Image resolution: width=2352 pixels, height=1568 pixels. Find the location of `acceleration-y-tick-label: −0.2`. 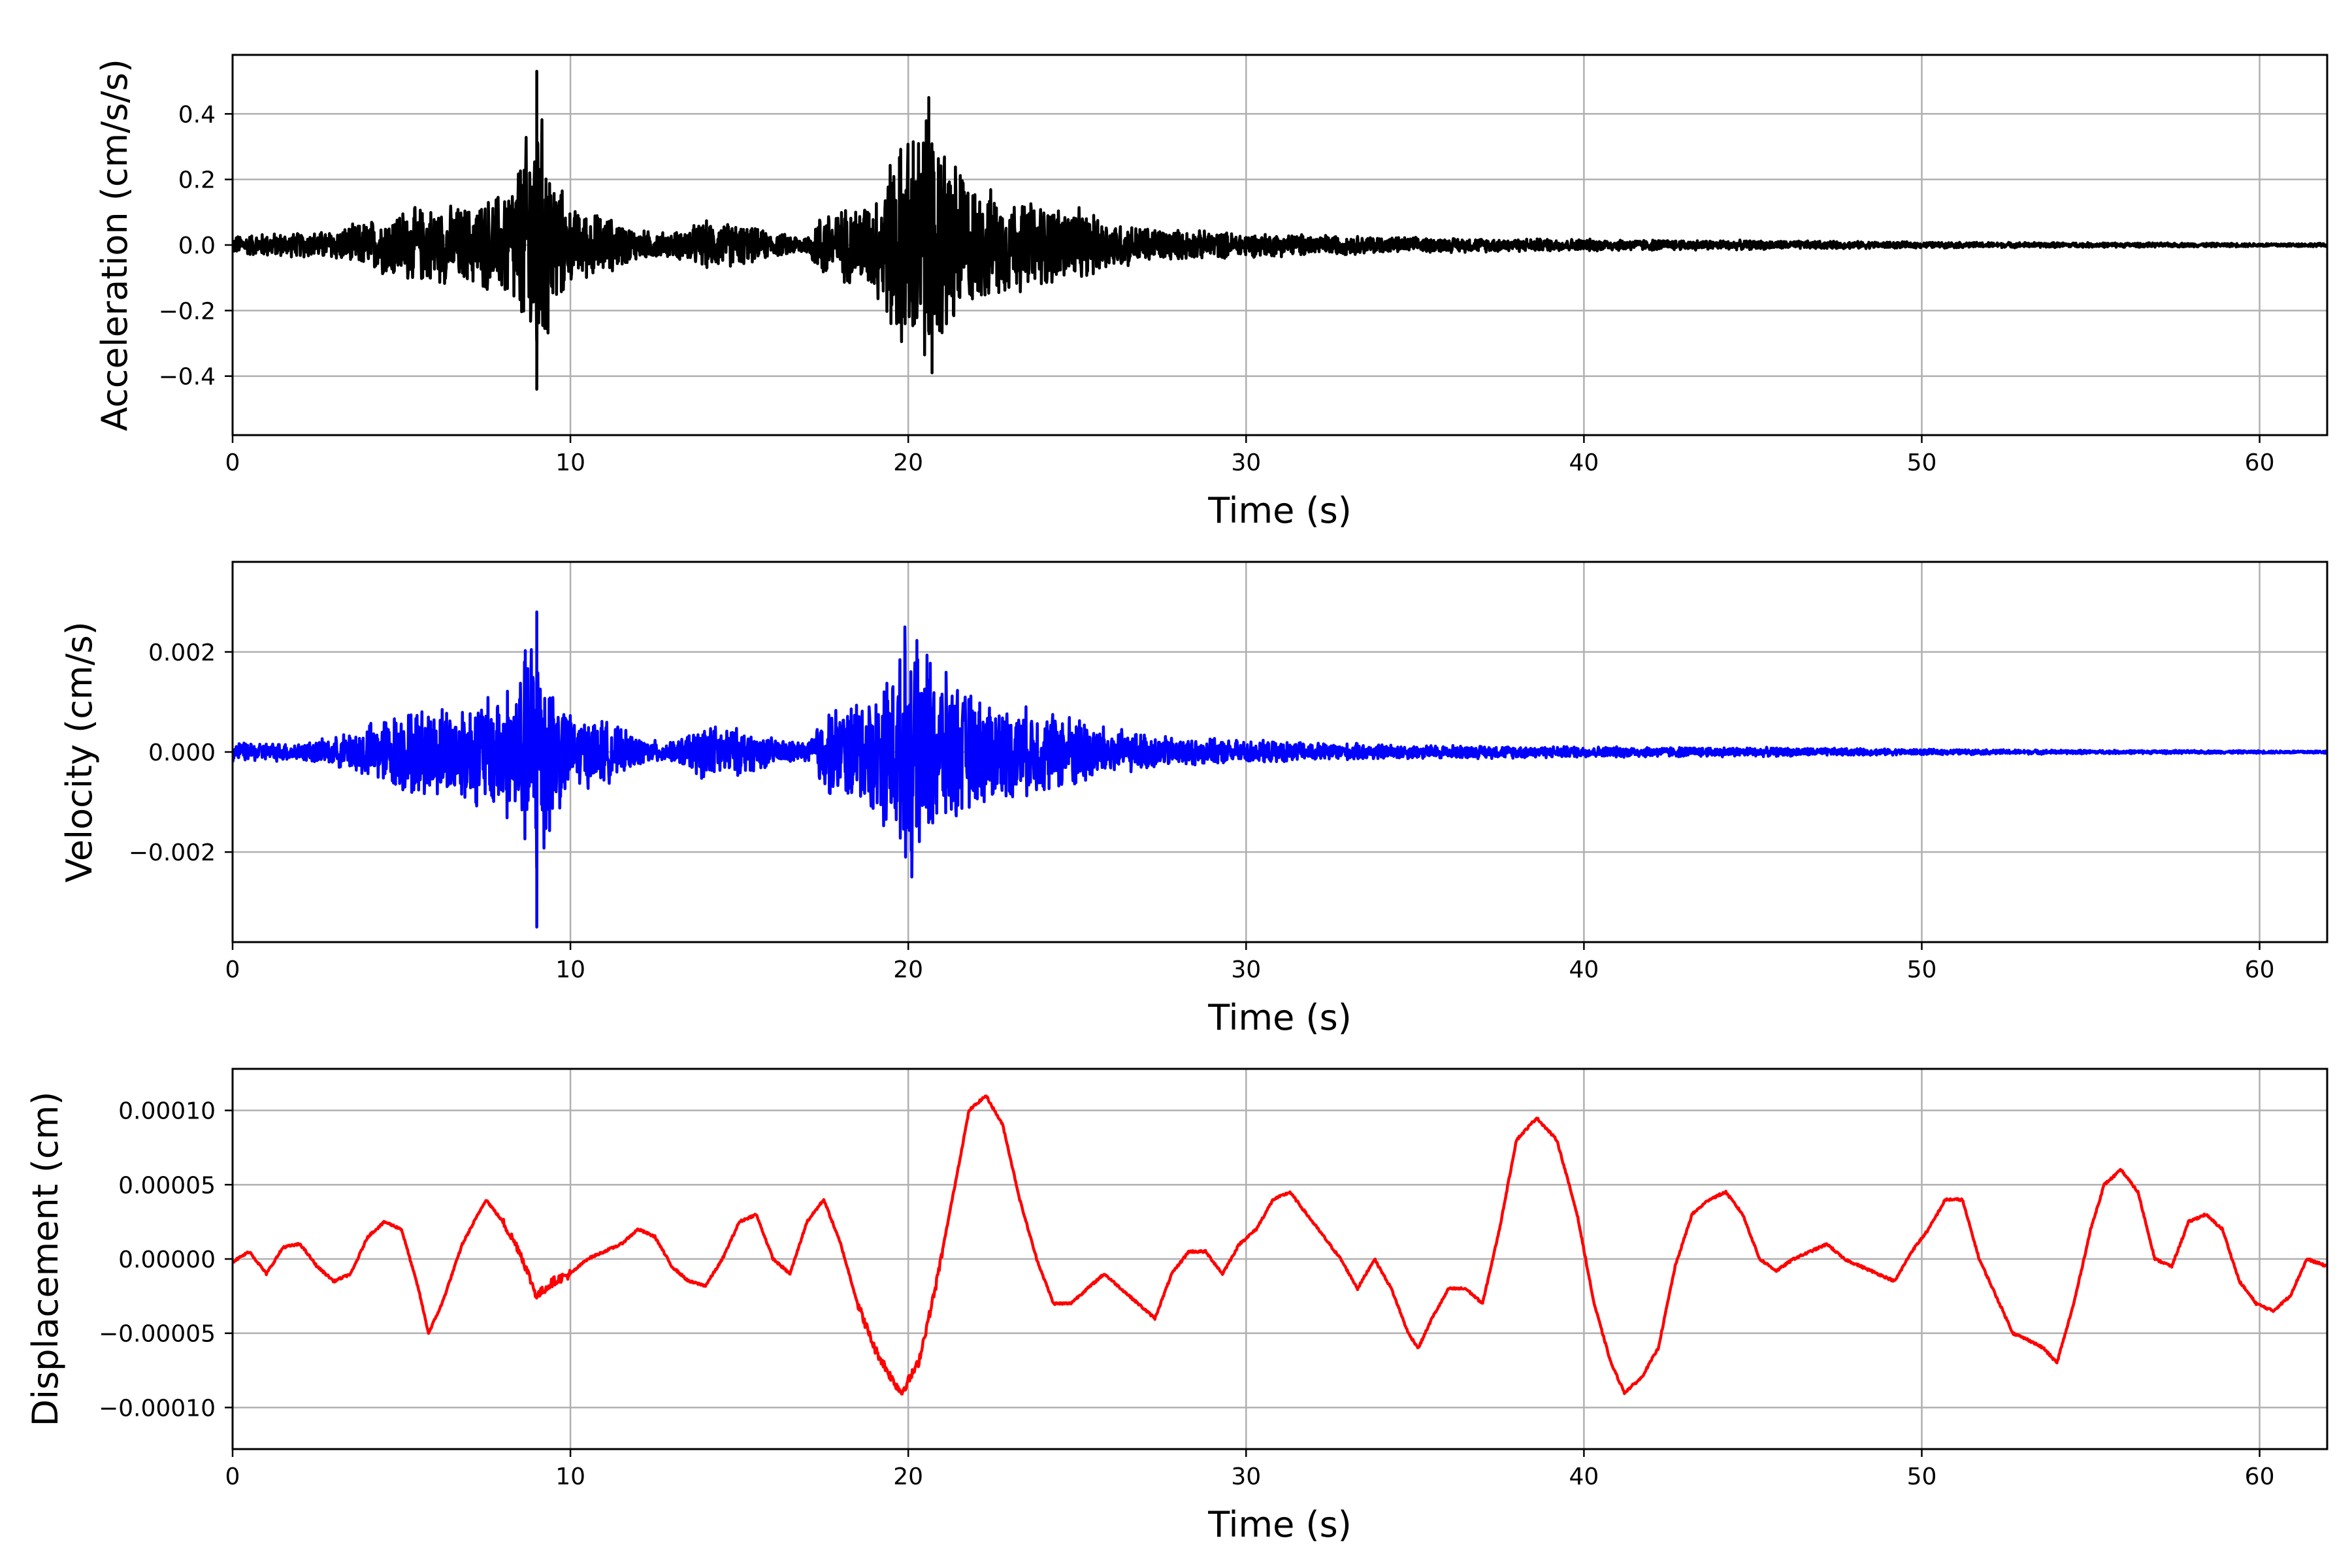

acceleration-y-tick-label: −0.2 is located at coordinates (187, 311).